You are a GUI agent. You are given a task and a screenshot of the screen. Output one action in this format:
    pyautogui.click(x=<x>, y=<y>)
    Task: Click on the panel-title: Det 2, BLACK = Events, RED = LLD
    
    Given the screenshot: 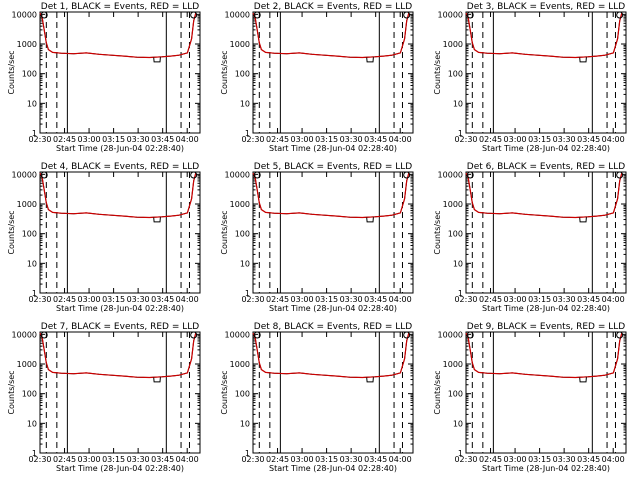 What is the action you would take?
    pyautogui.click(x=333, y=7)
    